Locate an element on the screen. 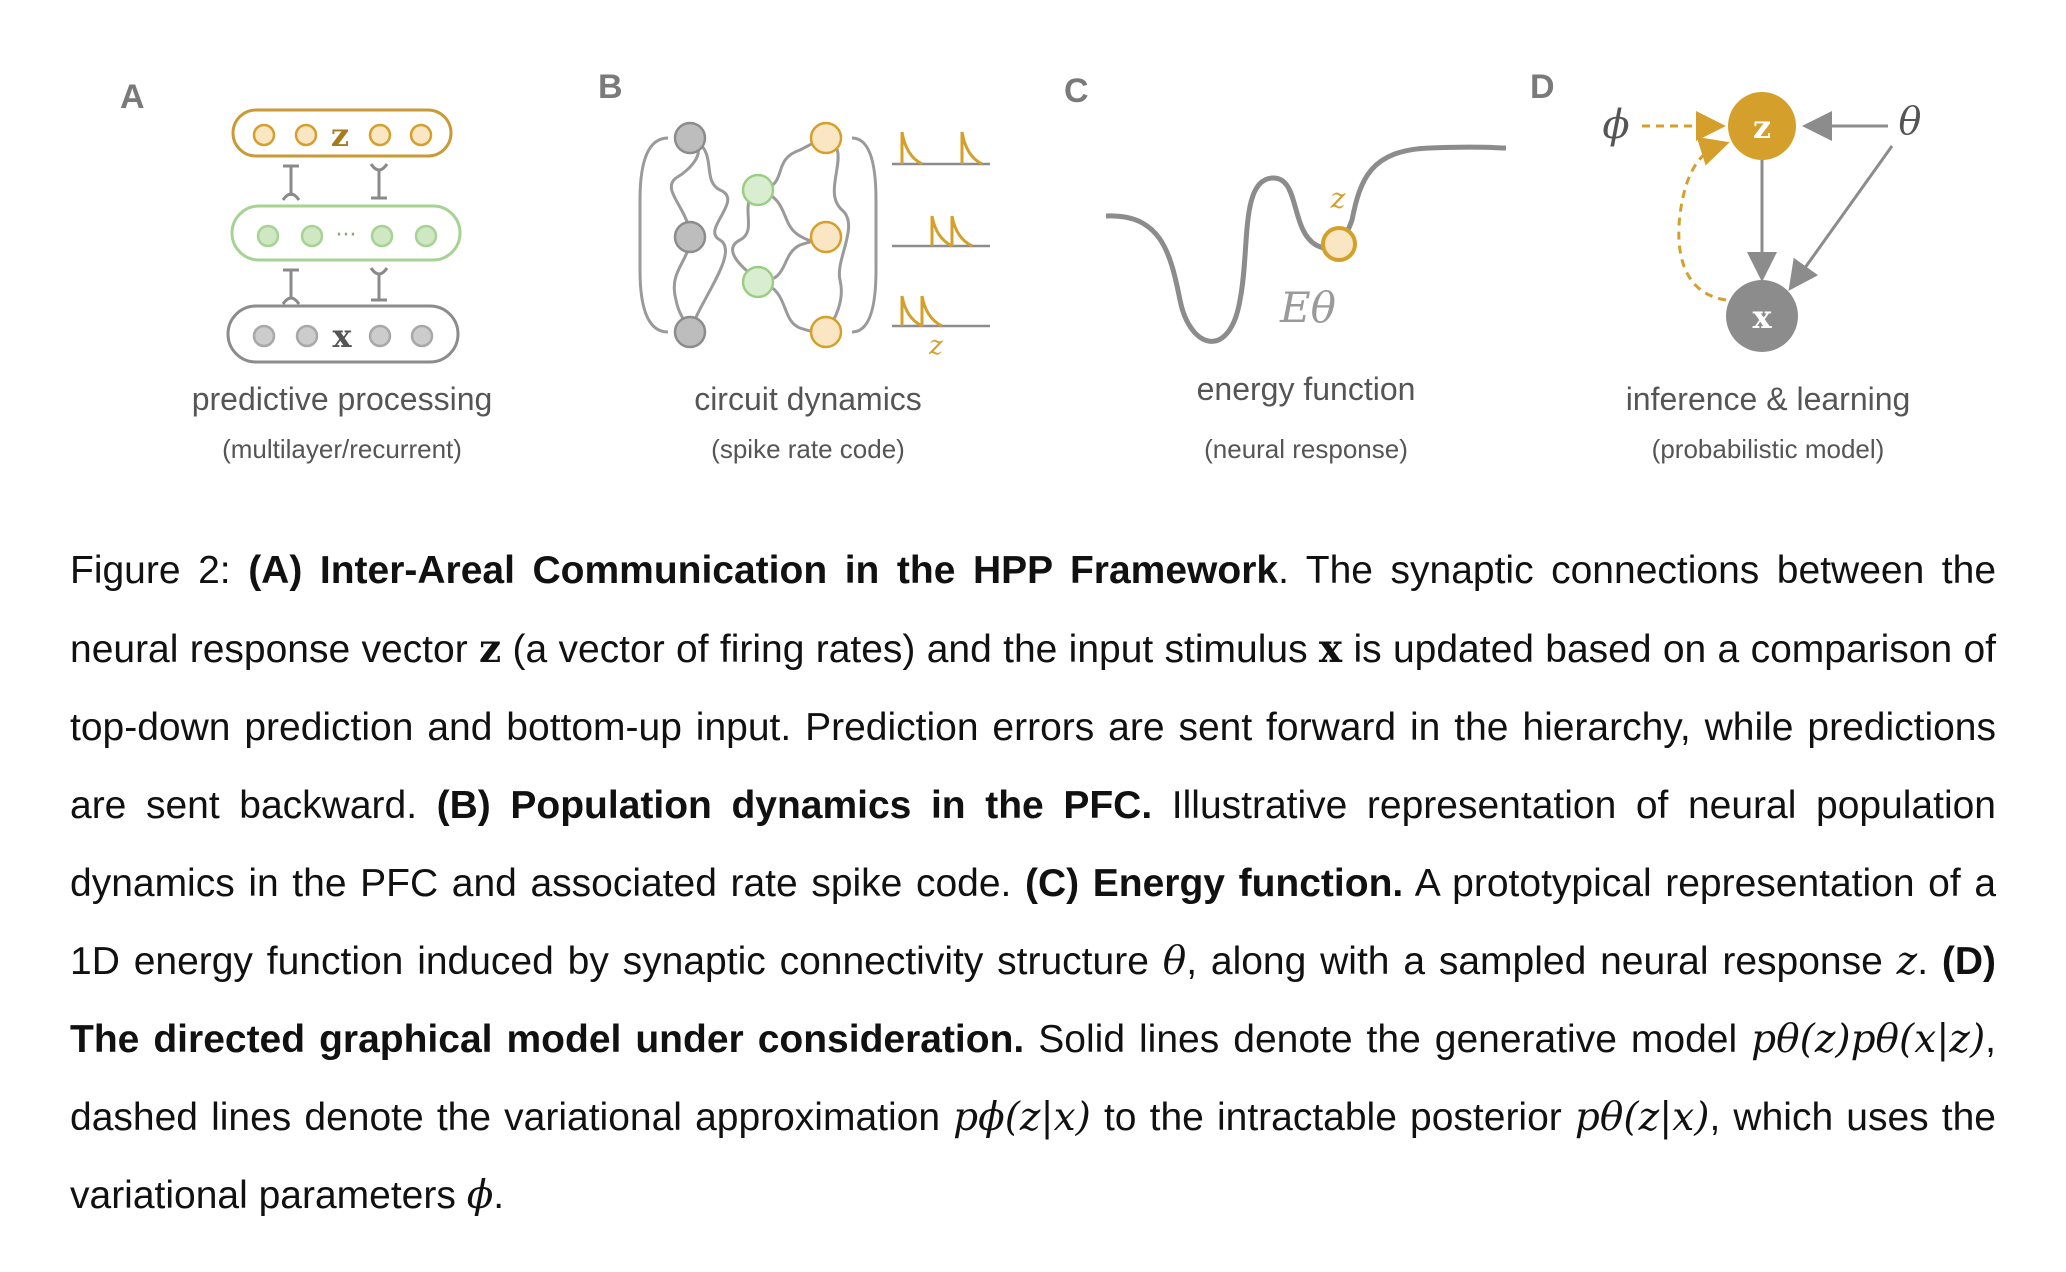 The height and width of the screenshot is (1272, 2066). layer-x-label: x is located at coordinates (342, 336).